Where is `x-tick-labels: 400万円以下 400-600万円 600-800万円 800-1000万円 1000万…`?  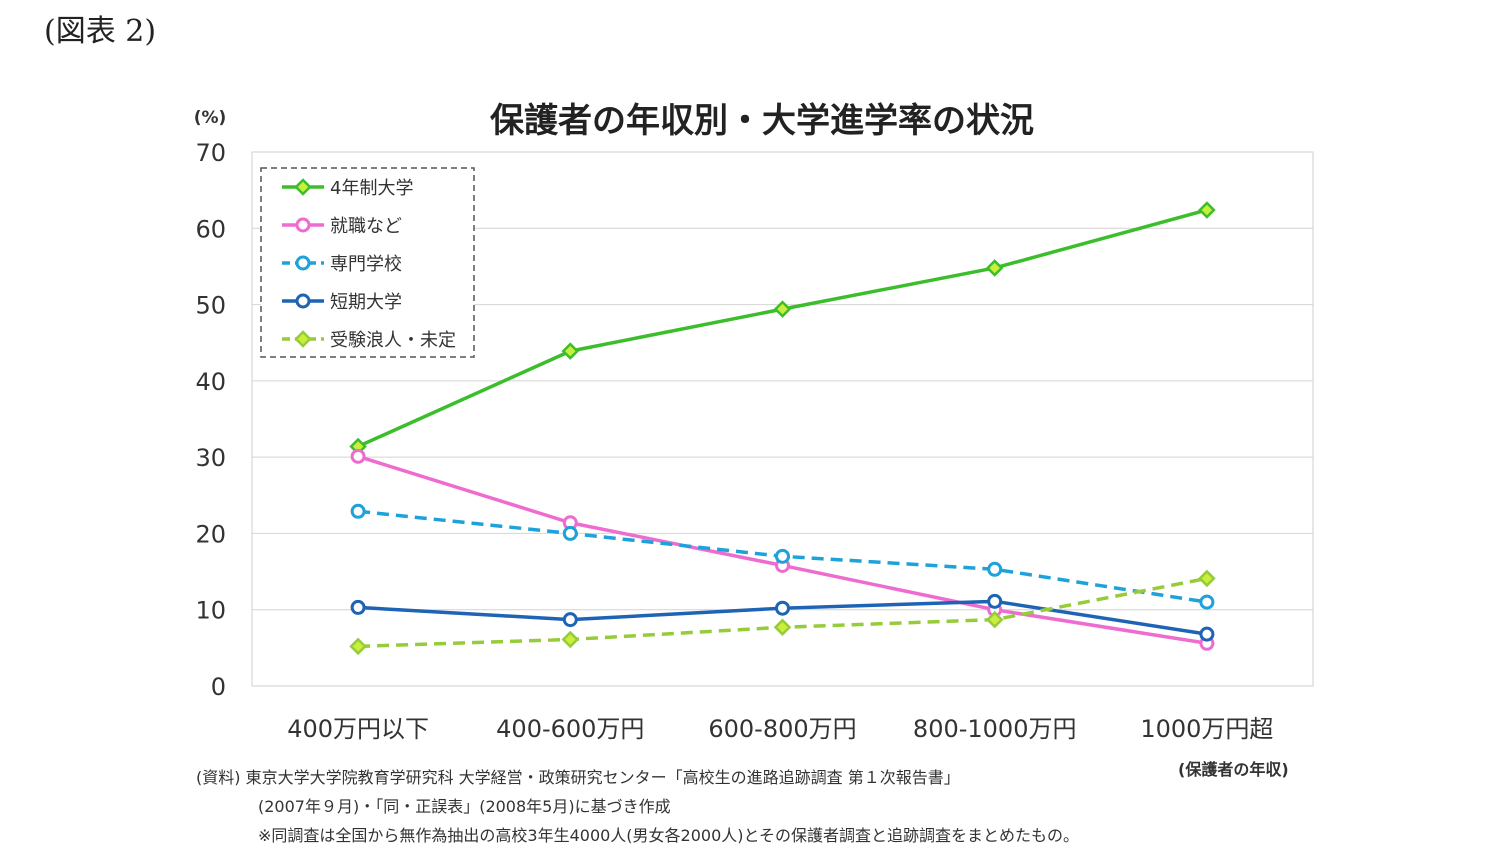 x-tick-labels: 400万円以下 400-600万円 600-800万円 800-1000万円 1000万… is located at coordinates (780, 729).